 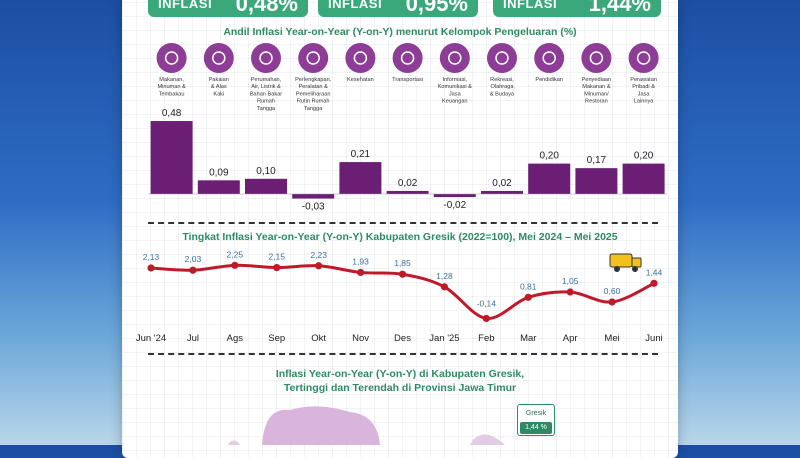 I want to click on map-tooltip-value: 1,44 %, so click(x=536, y=428).